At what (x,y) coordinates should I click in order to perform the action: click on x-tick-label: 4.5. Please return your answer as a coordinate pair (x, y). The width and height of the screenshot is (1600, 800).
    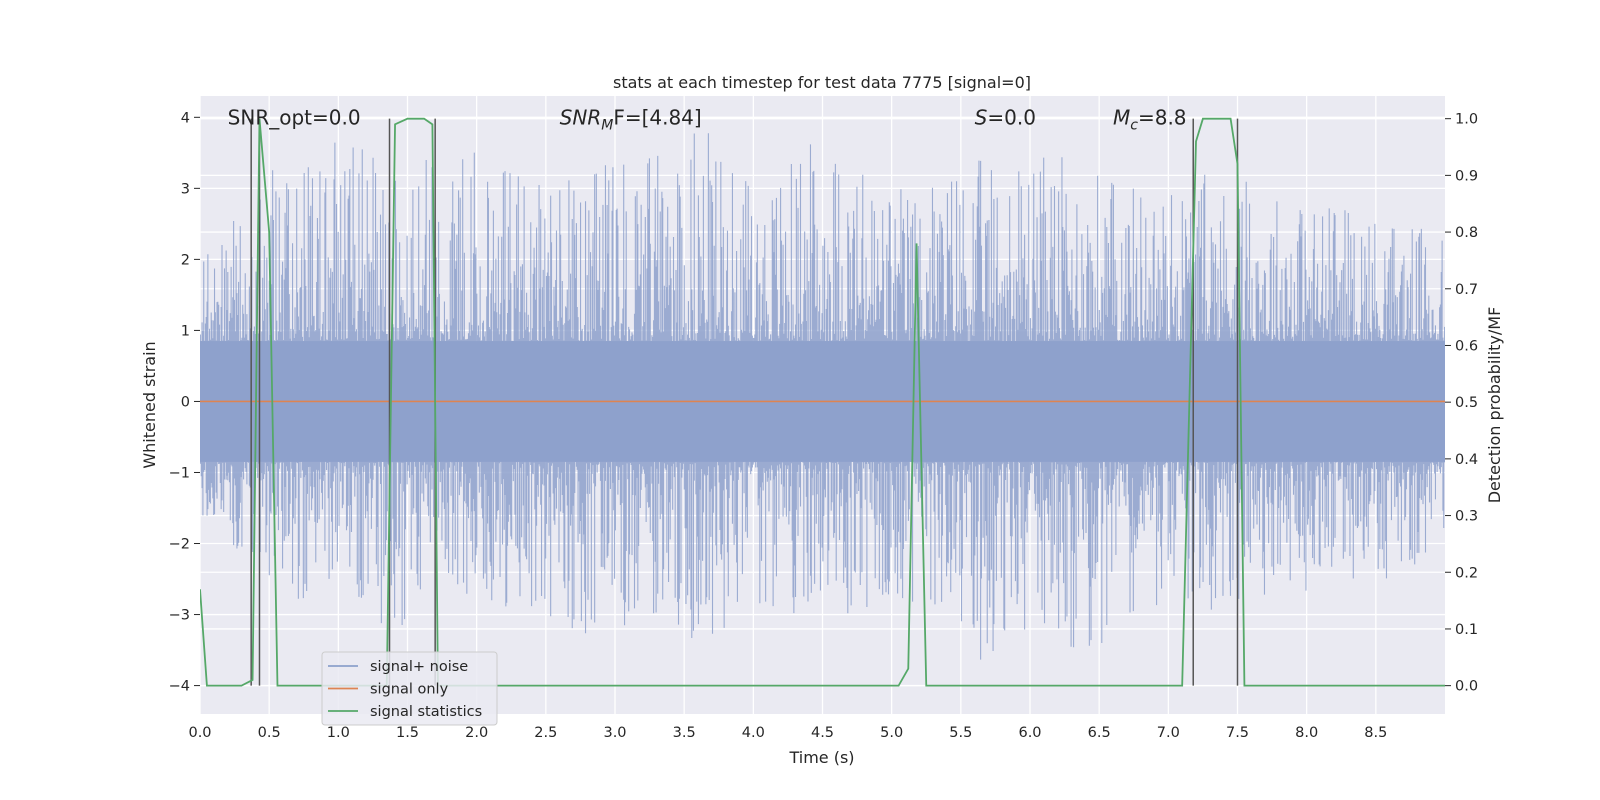
    Looking at the image, I should click on (822, 733).